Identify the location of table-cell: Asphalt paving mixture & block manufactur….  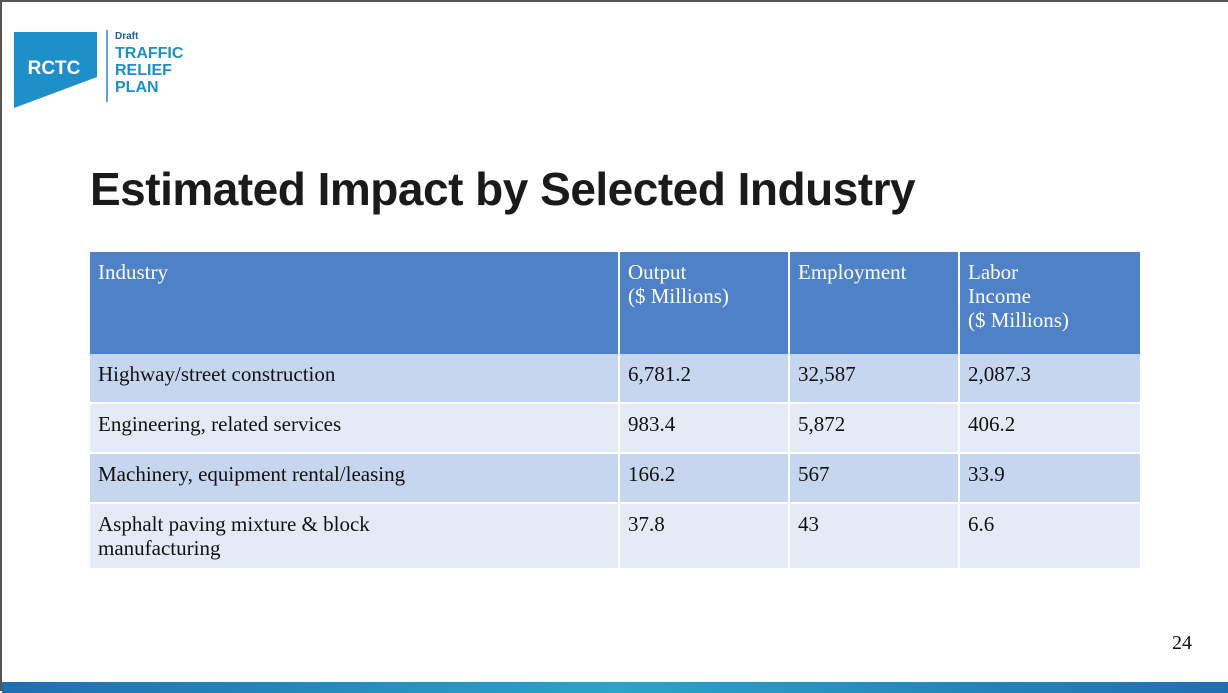
(355, 537).